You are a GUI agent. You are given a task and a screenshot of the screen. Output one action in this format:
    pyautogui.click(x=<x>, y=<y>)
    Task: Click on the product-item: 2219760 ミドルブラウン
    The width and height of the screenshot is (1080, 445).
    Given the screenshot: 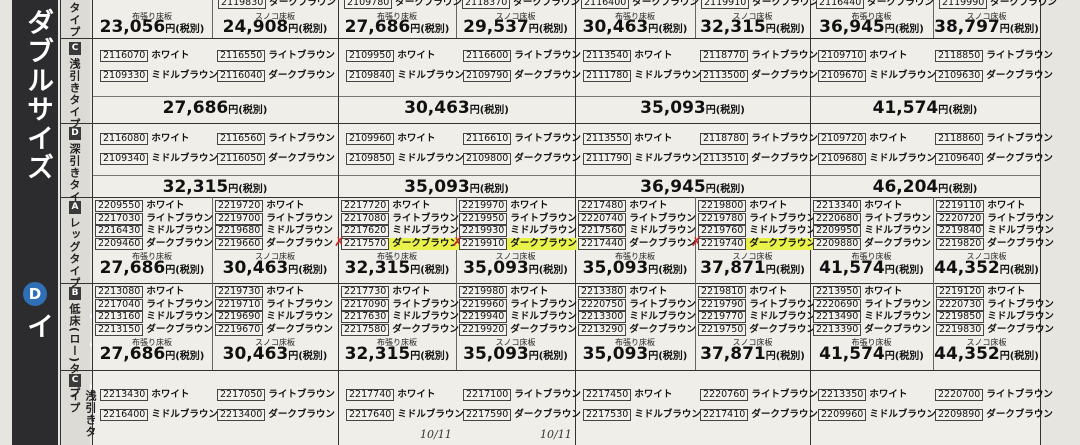 What is the action you would take?
    pyautogui.click(x=757, y=231)
    